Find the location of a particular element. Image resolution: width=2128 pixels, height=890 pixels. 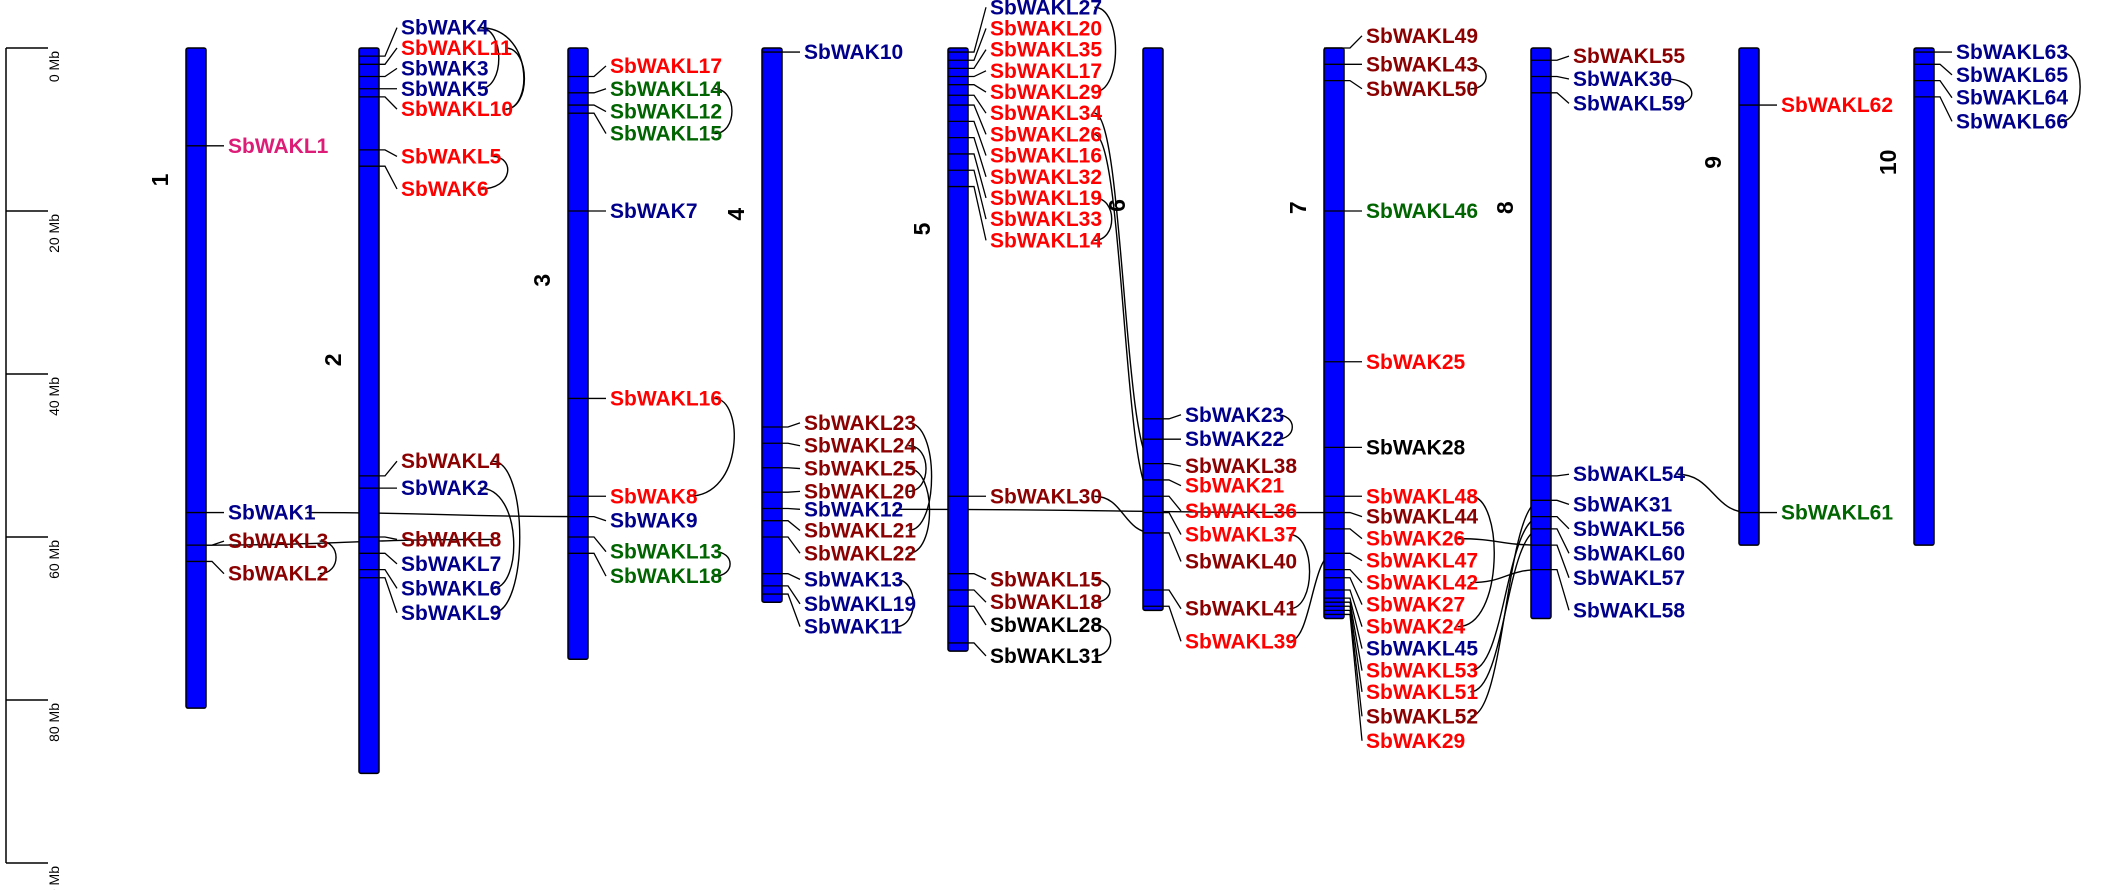

gene-label-sbwakl20: SbWAKL20 is located at coordinates (1046, 28).